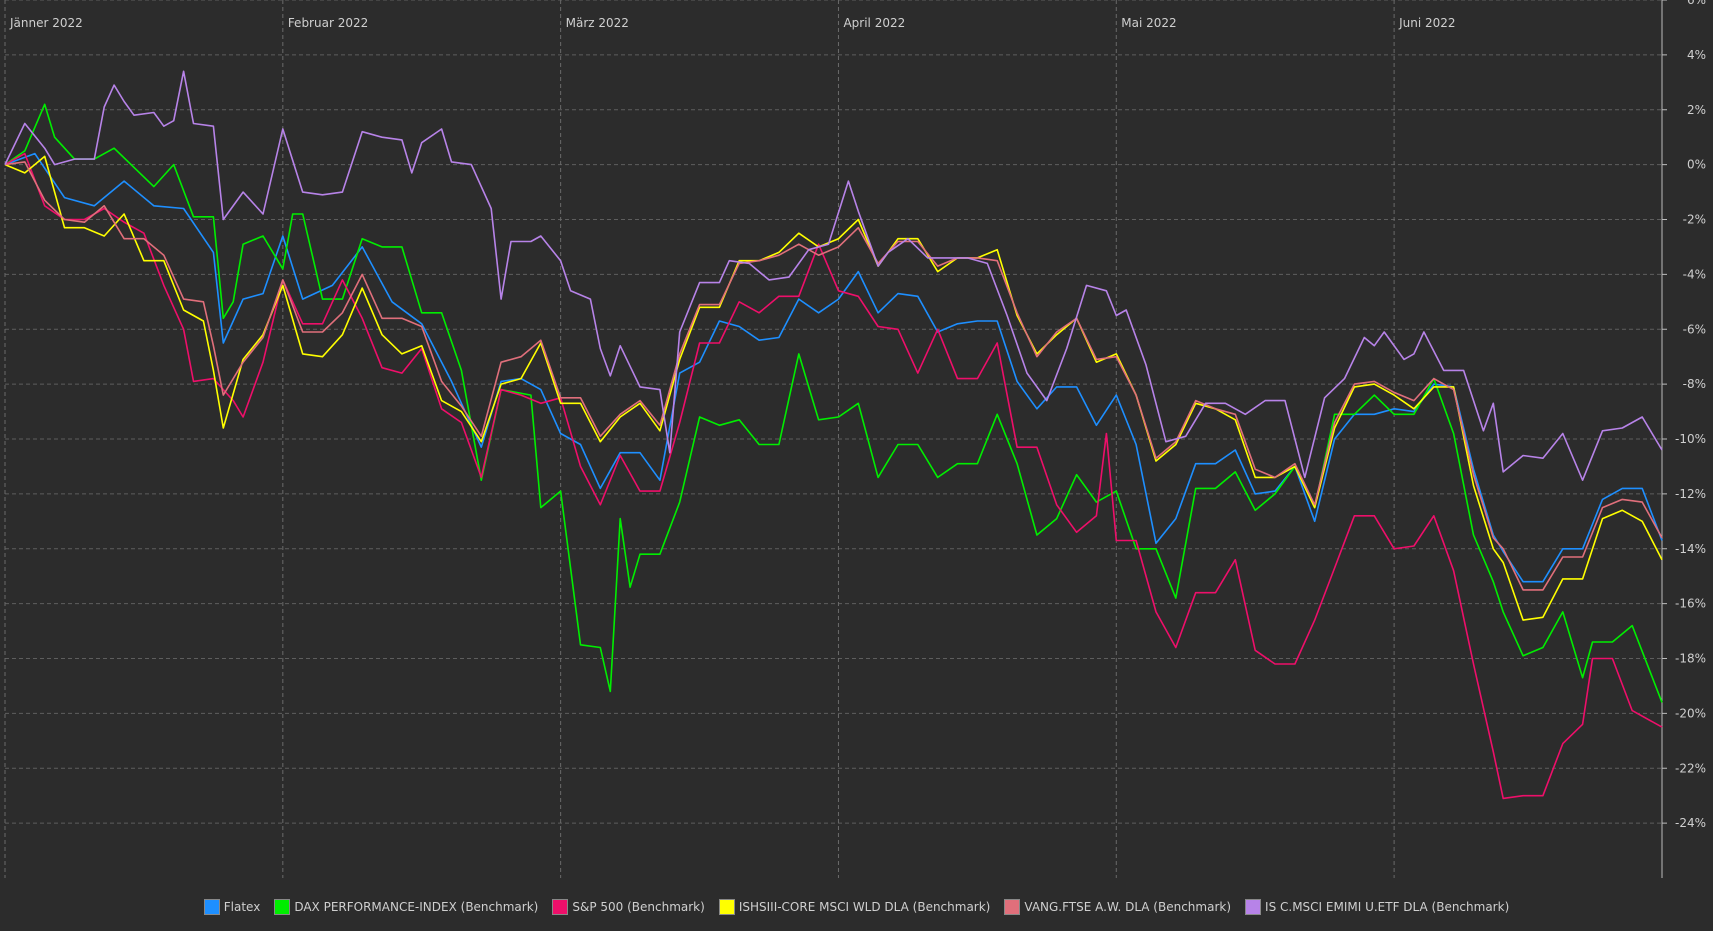  What do you see at coordinates (1696, 3) in the screenshot?
I see `y-tick-label: 6%` at bounding box center [1696, 3].